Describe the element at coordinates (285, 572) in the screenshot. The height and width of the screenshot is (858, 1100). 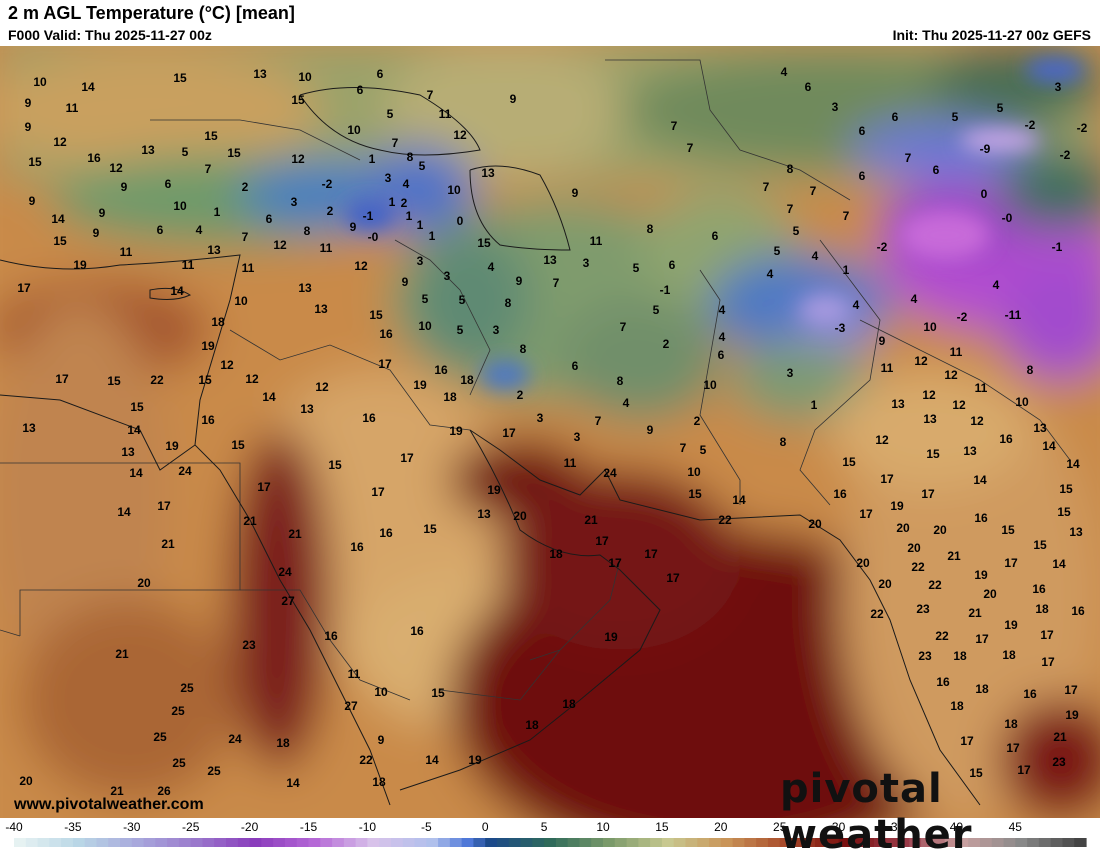
I see `temperature-label: 24` at that location.